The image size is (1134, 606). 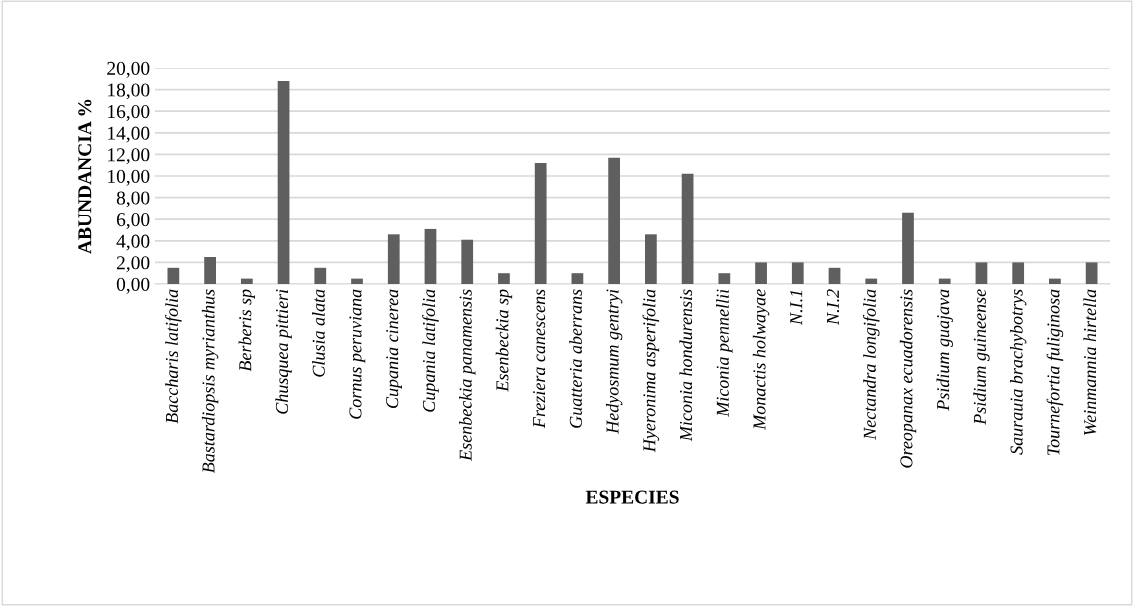 I want to click on y-tick-label: 2,00, so click(x=133, y=264).